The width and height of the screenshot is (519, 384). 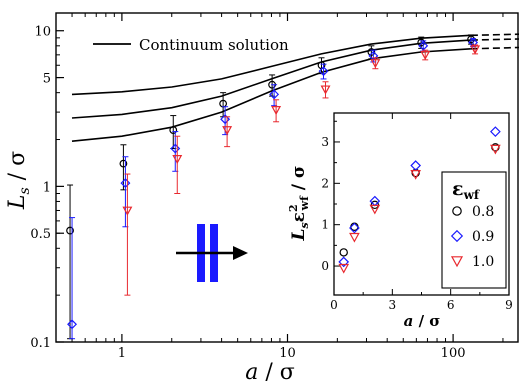 What do you see at coordinates (293, 208) in the screenshot?
I see `inset-y-axis-label-sup: 2` at bounding box center [293, 208].